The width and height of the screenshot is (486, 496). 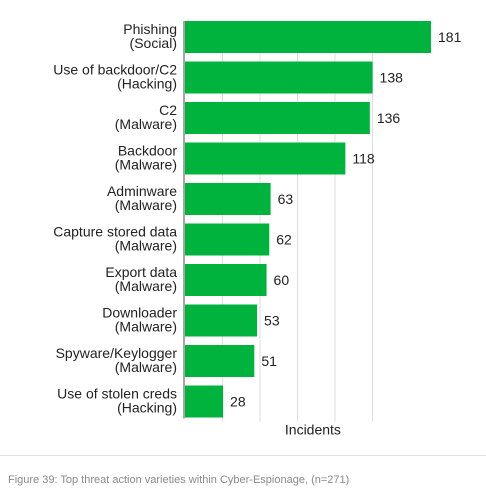 What do you see at coordinates (142, 191) in the screenshot?
I see `category-label-line: Adminware` at bounding box center [142, 191].